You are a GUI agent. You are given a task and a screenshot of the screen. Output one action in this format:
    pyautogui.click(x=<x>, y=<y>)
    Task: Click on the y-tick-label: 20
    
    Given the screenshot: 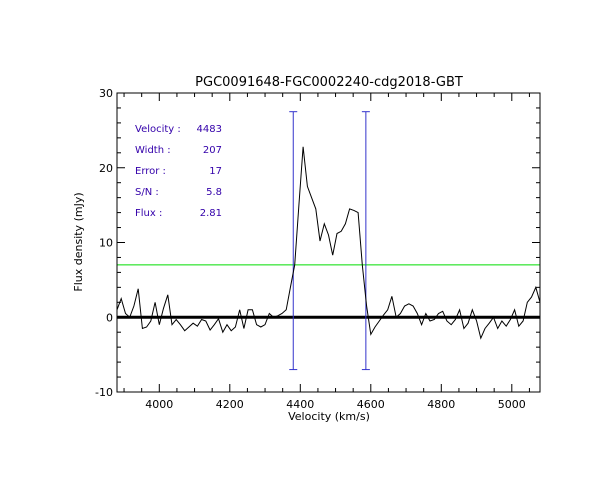 What is the action you would take?
    pyautogui.click(x=106, y=168)
    